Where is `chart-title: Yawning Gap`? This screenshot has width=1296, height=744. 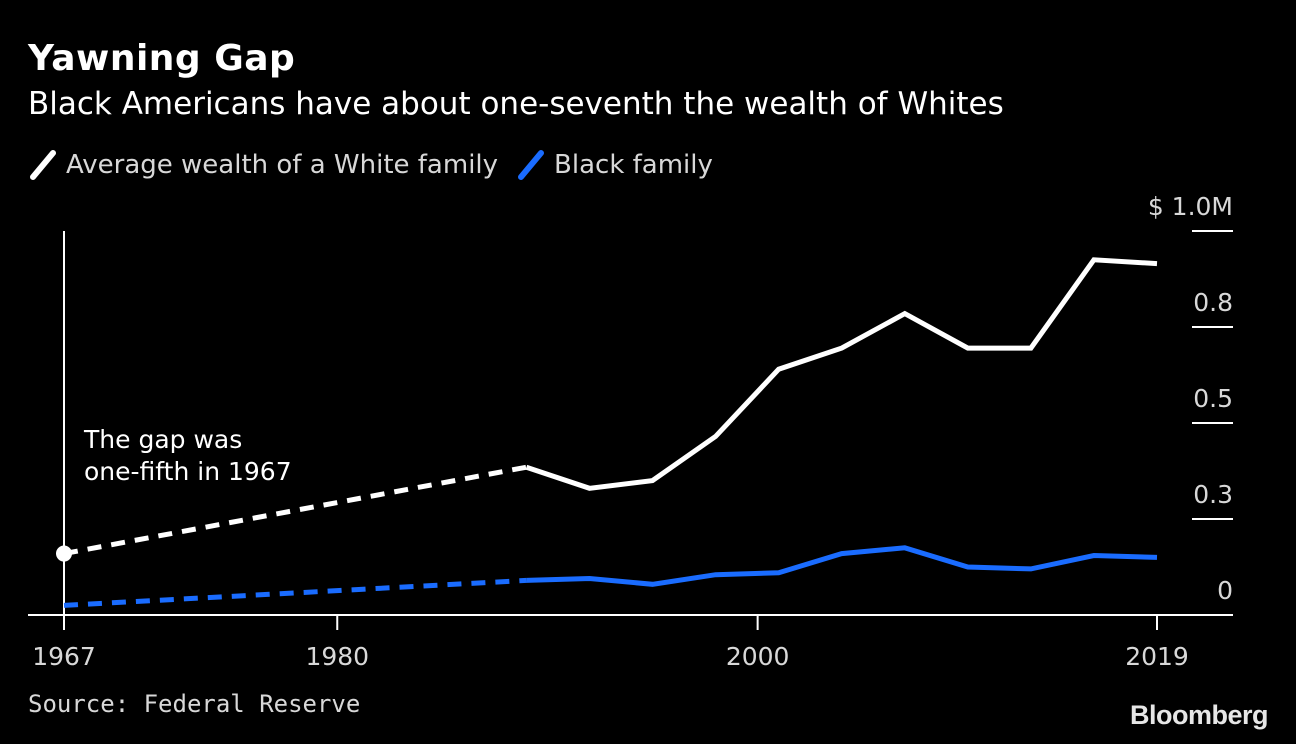 chart-title: Yawning Gap is located at coordinates (162, 58).